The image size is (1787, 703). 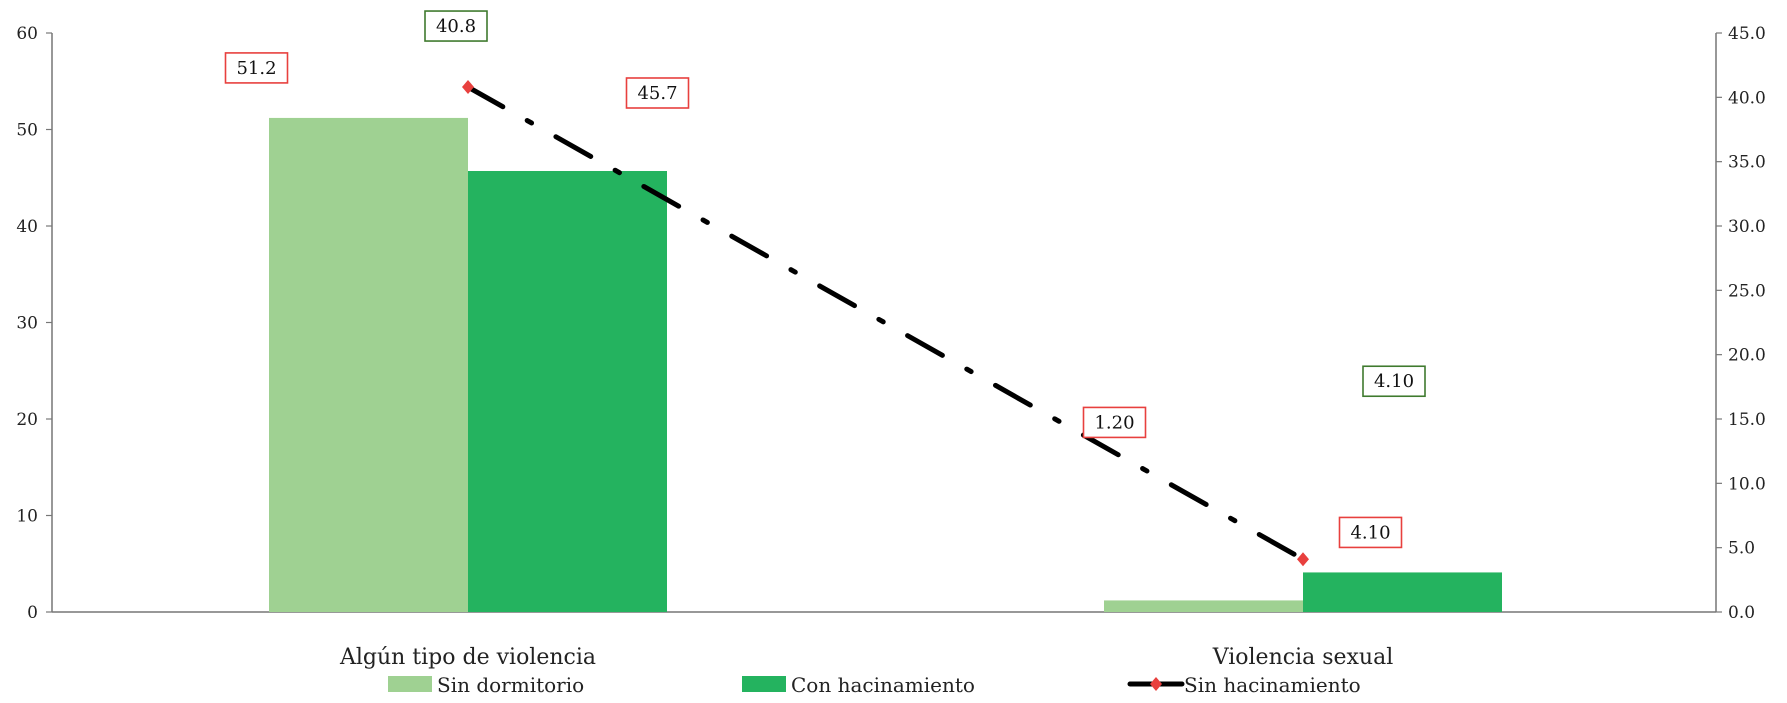 I want to click on bar-data-label: 45.7, so click(x=657, y=93).